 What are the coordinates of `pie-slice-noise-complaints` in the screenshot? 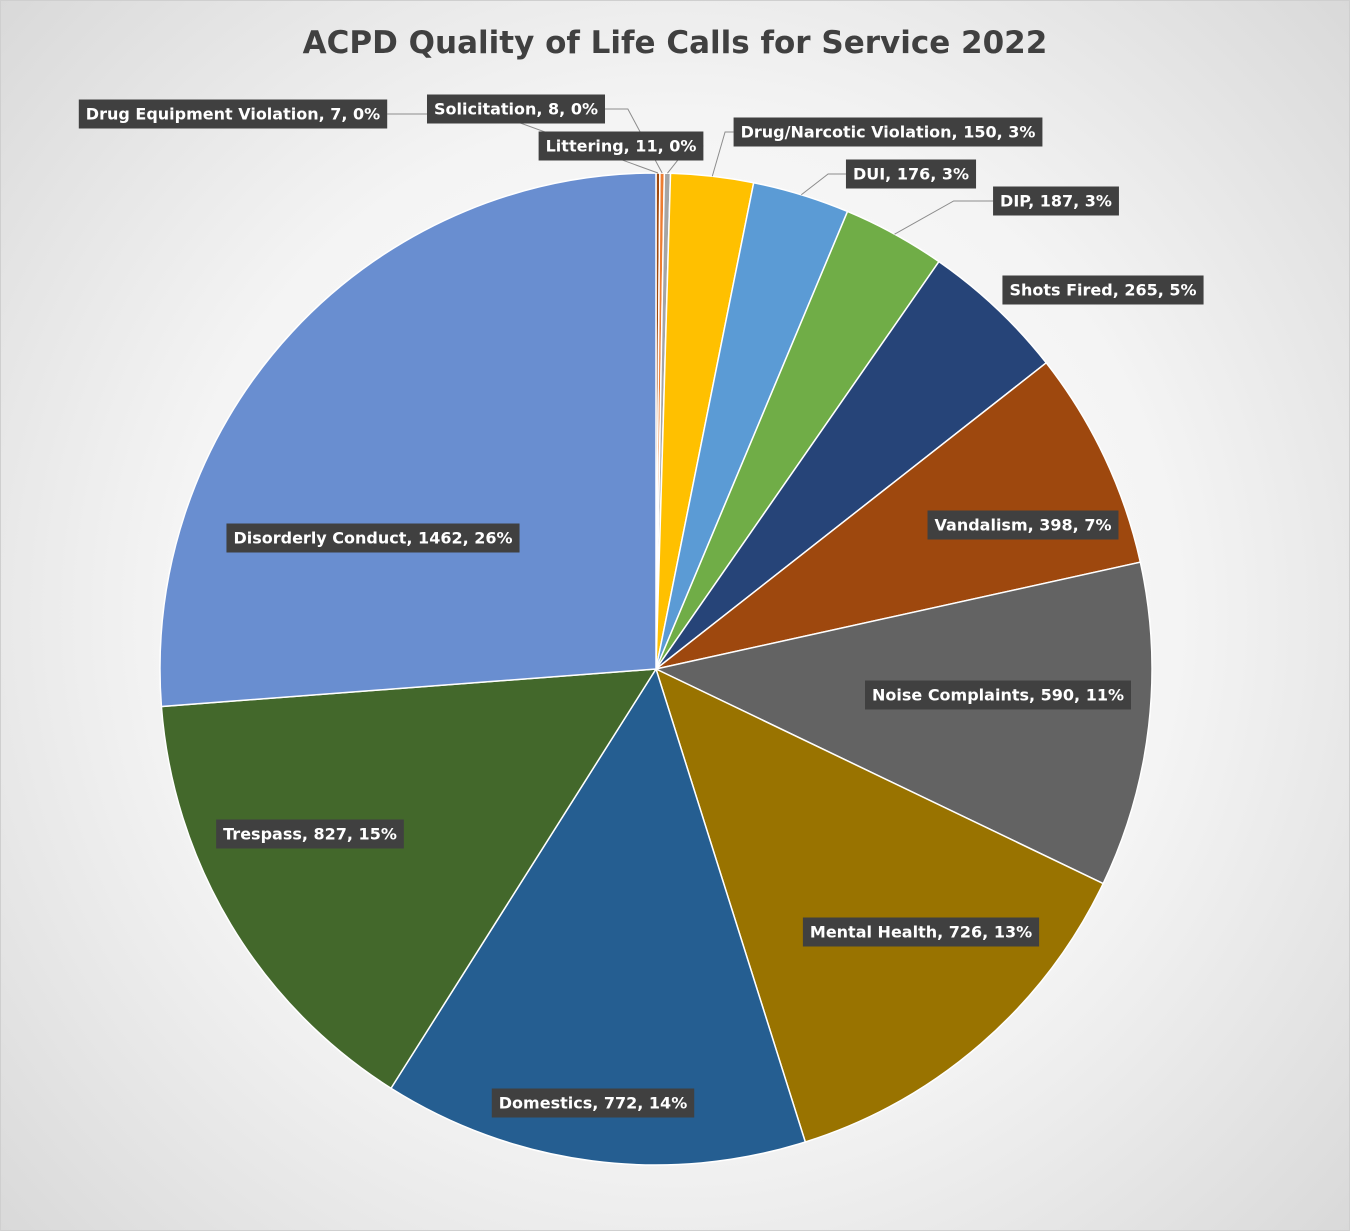 It's located at (903, 723).